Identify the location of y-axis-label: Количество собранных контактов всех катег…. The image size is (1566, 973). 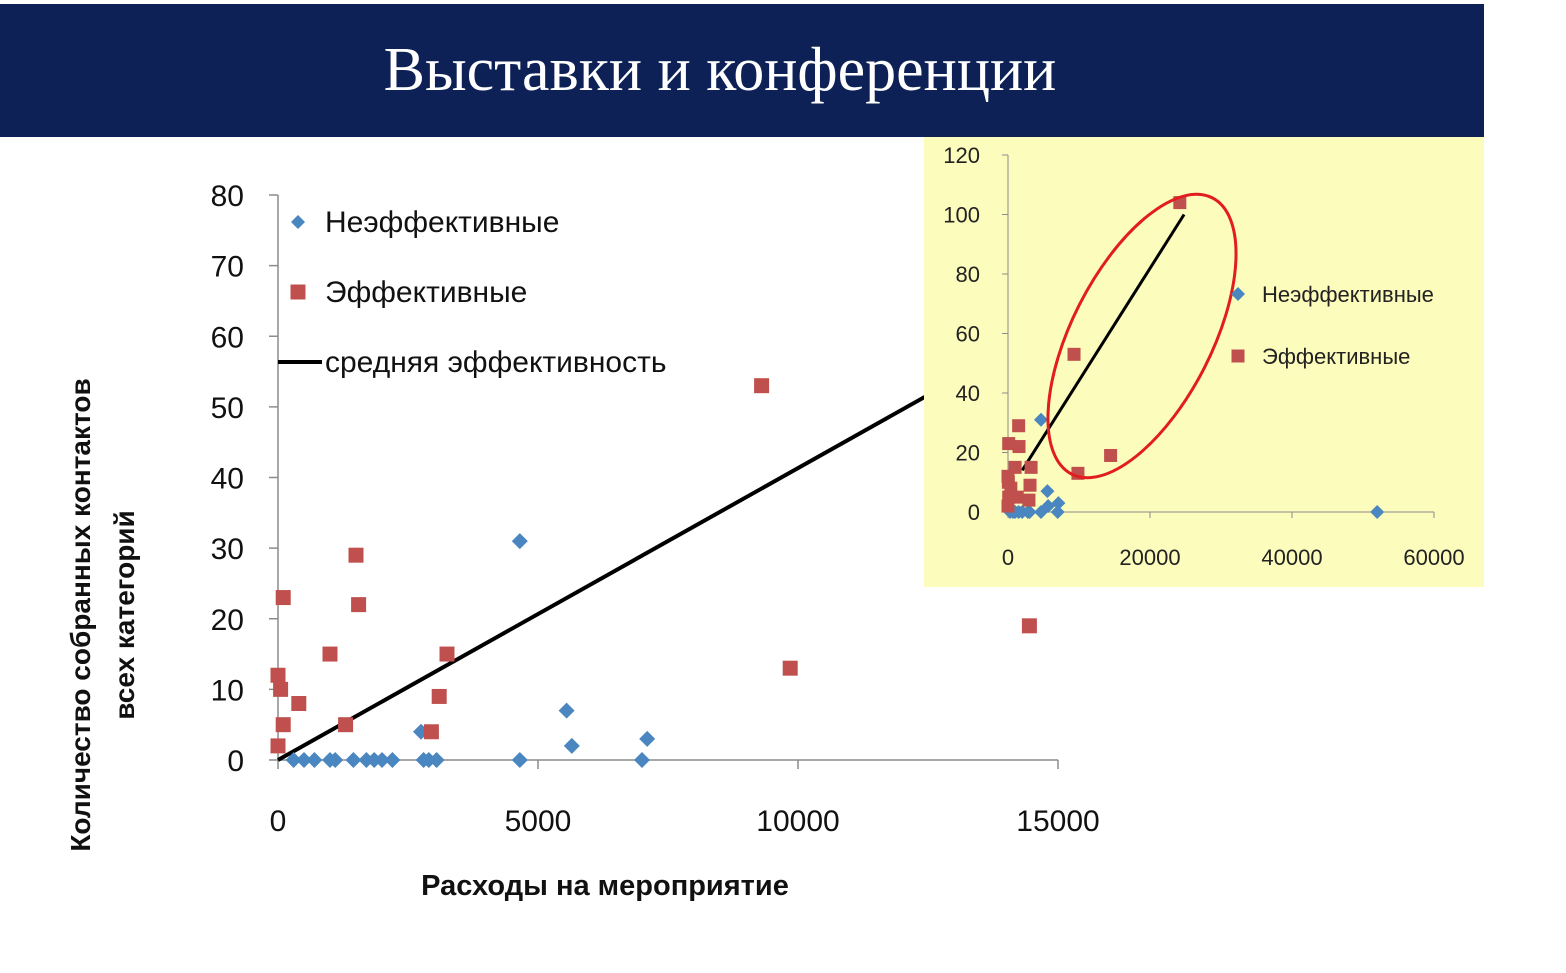
(102, 614).